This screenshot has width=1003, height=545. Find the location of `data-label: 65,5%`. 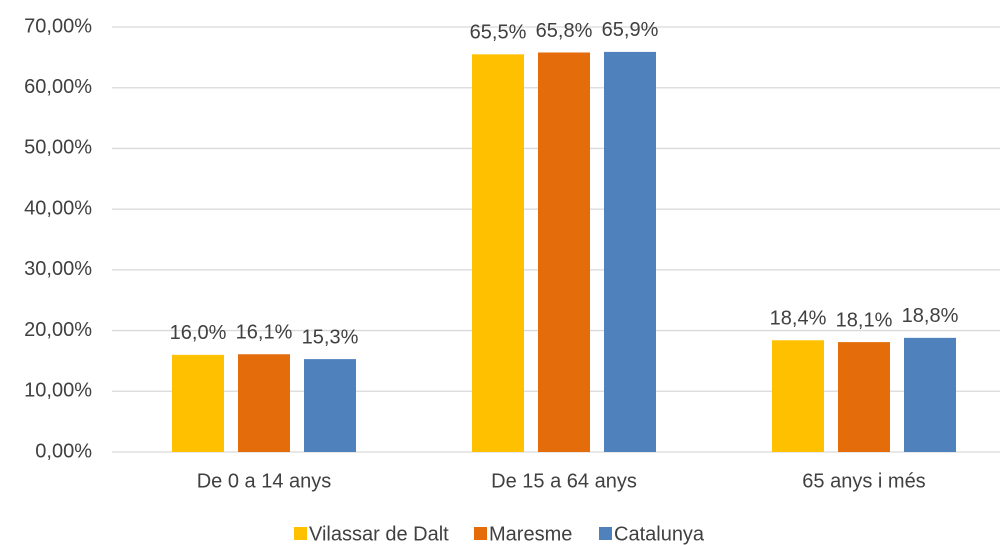

data-label: 65,5% is located at coordinates (498, 33).